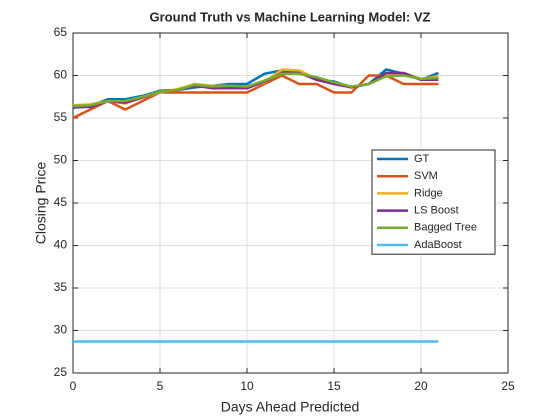 The height and width of the screenshot is (420, 560). I want to click on legend-label: LS Boost, so click(436, 211).